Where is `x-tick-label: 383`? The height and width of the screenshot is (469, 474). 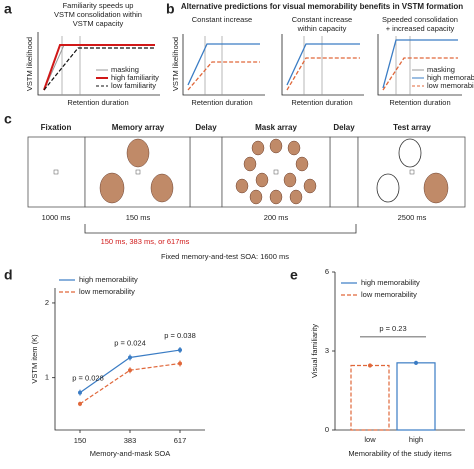 x-tick-label: 383 is located at coordinates (130, 440).